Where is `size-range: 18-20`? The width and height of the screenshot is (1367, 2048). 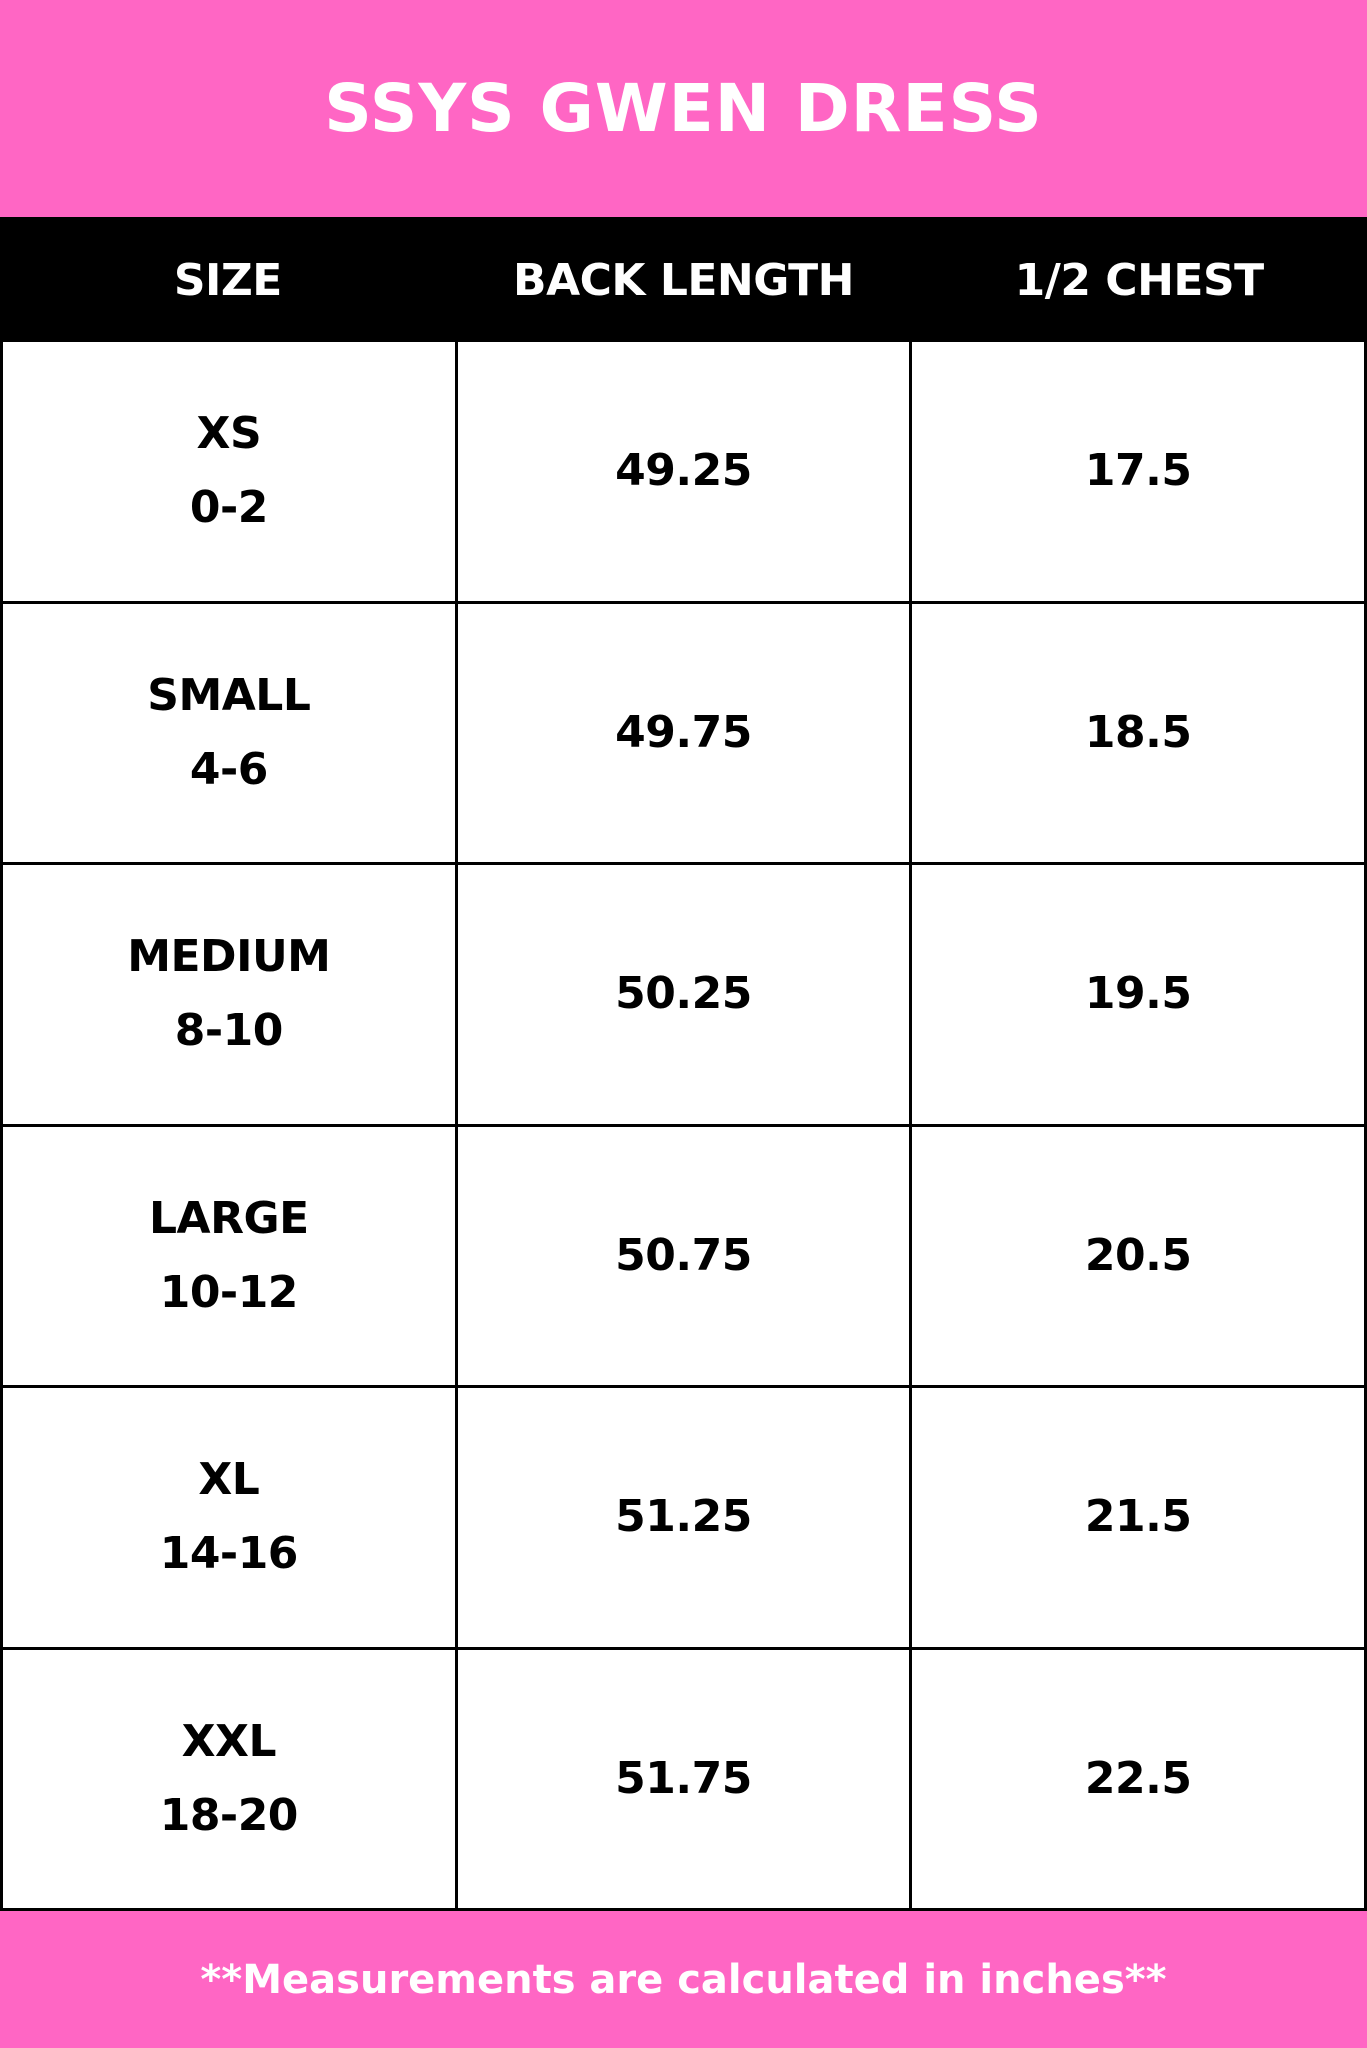 size-range: 18-20 is located at coordinates (229, 1815).